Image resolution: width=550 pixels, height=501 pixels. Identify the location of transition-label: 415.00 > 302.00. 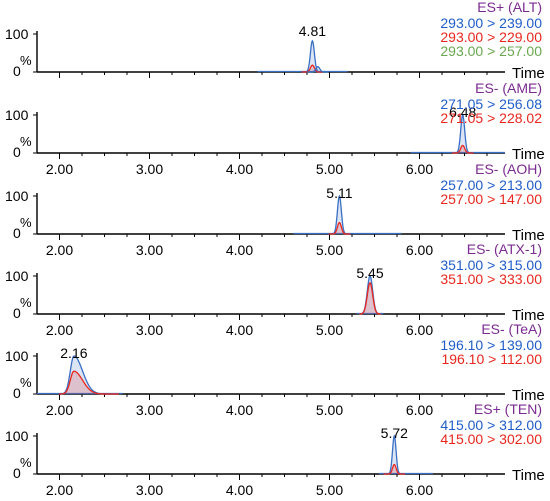
(491, 439).